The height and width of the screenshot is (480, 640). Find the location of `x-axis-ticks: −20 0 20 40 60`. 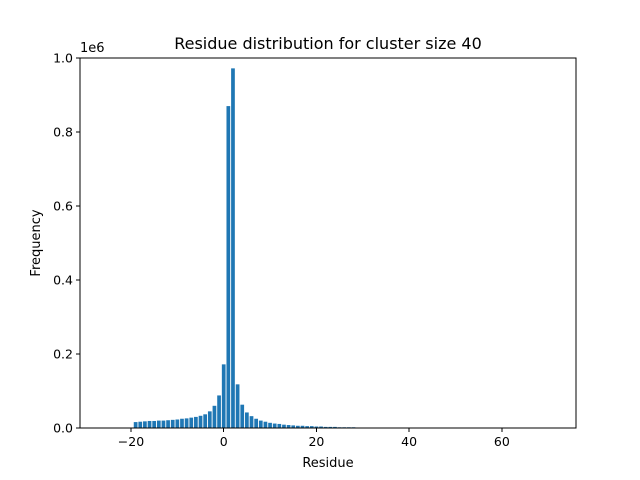

x-axis-ticks: −20 0 20 40 60 is located at coordinates (314, 438).